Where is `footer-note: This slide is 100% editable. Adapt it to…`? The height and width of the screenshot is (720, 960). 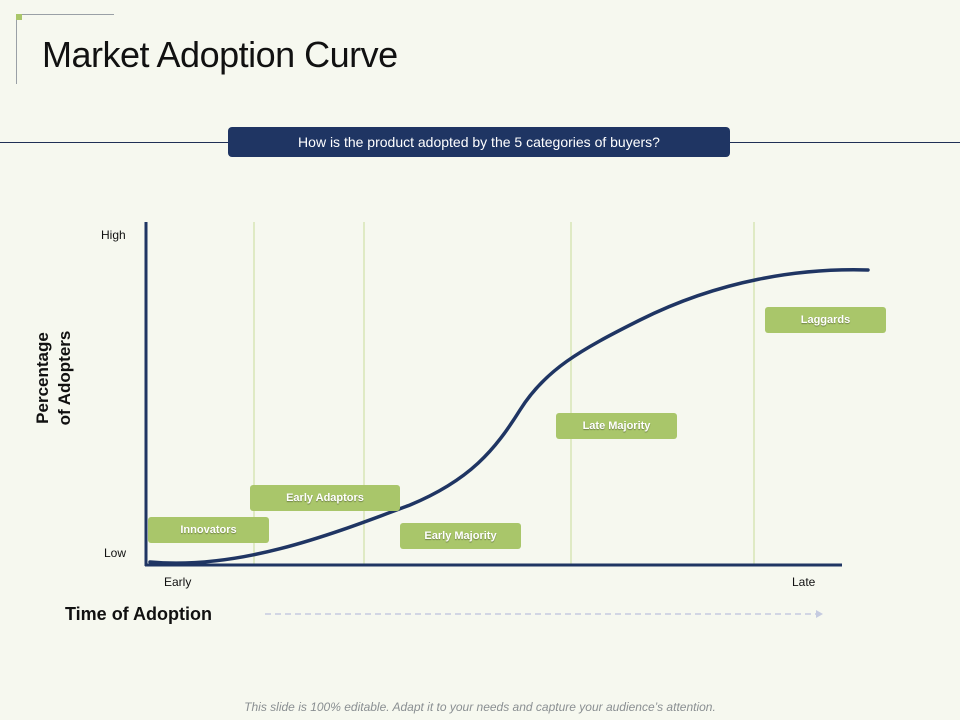
footer-note: This slide is 100% editable. Adapt it to… is located at coordinates (480, 707).